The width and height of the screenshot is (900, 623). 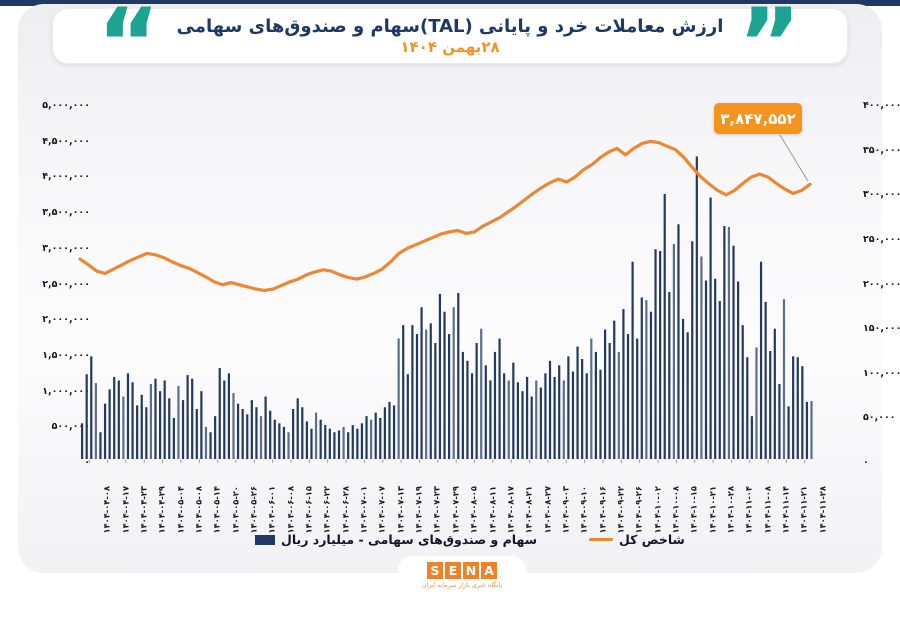 I want to click on last-value-callout: ۳,۸۴۷,۵۵۲, so click(x=758, y=118).